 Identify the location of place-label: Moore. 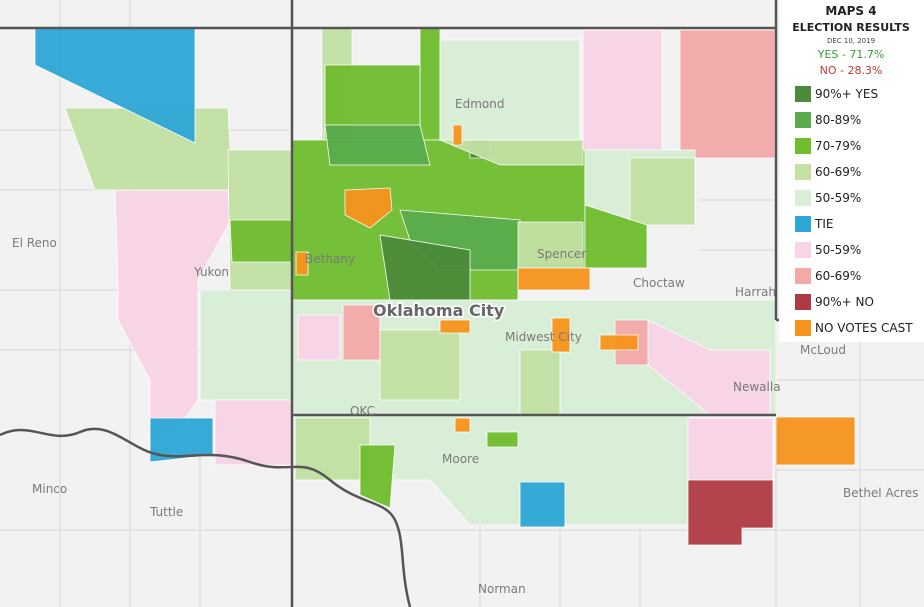
(460, 459).